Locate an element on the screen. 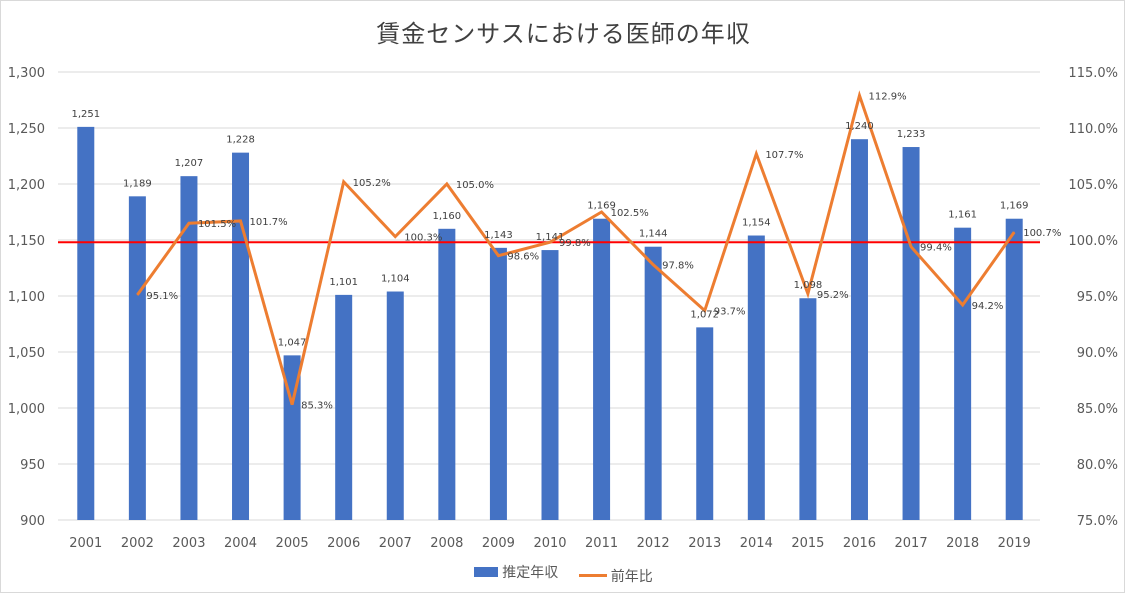 This screenshot has width=1127, height=596. legend-item-line: 前年比 is located at coordinates (615, 576).